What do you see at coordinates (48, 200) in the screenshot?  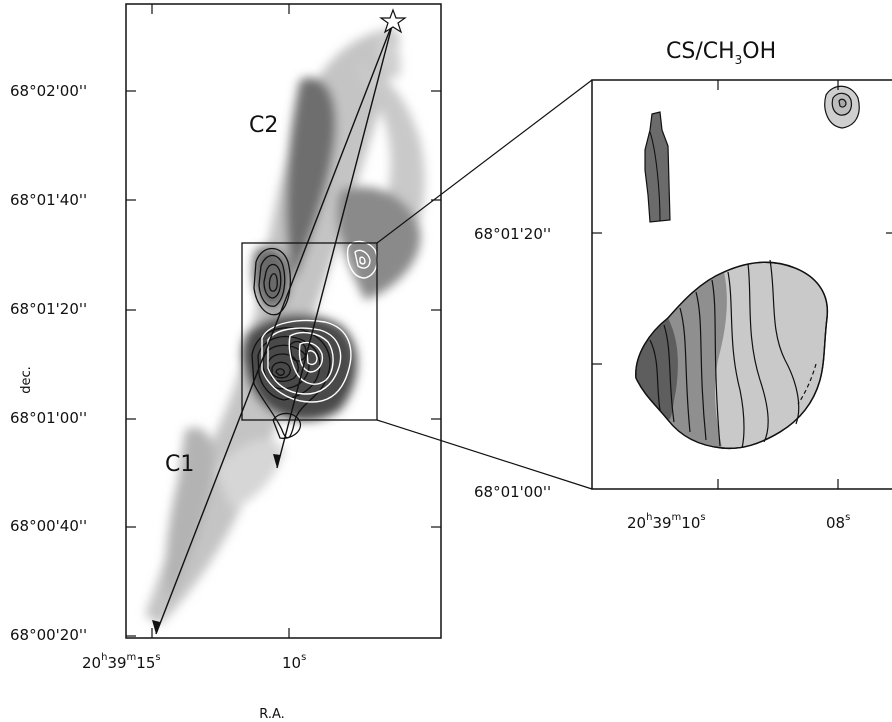 I see `left-ytick-4: 68°01'40''` at bounding box center [48, 200].